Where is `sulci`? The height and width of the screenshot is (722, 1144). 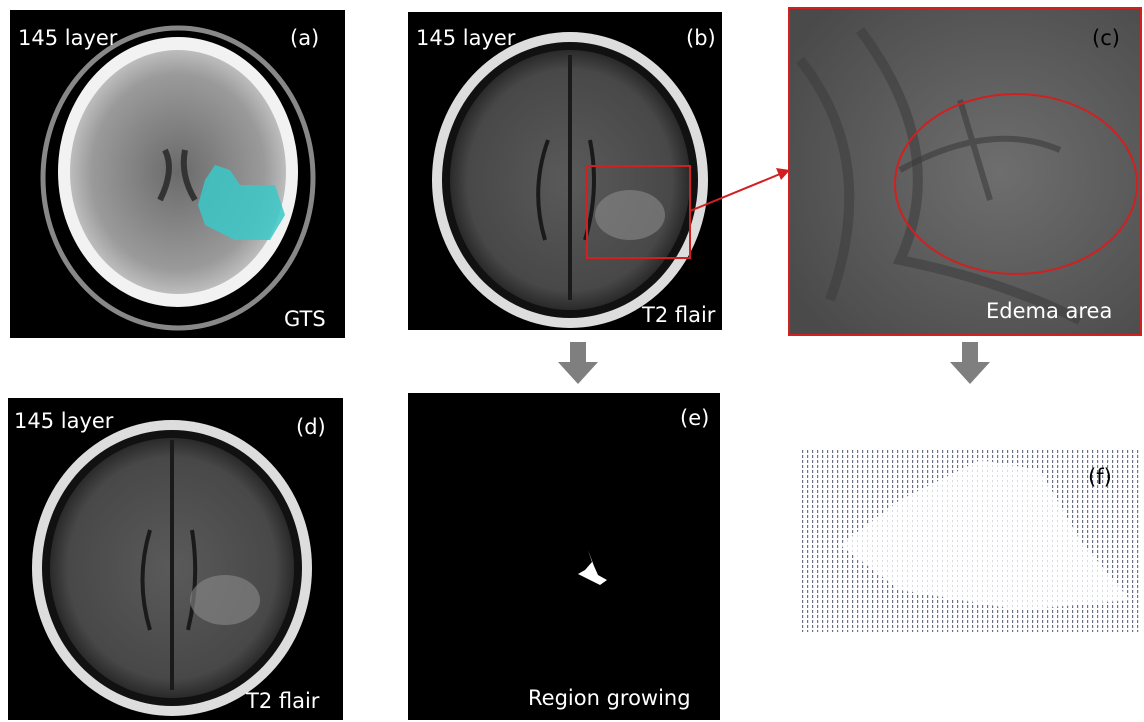 sulci is located at coordinates (169, 565).